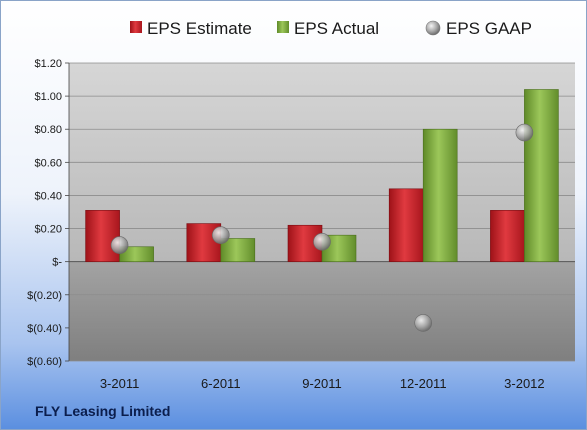  I want to click on legend-label-actual: EPS Actual, so click(336, 28).